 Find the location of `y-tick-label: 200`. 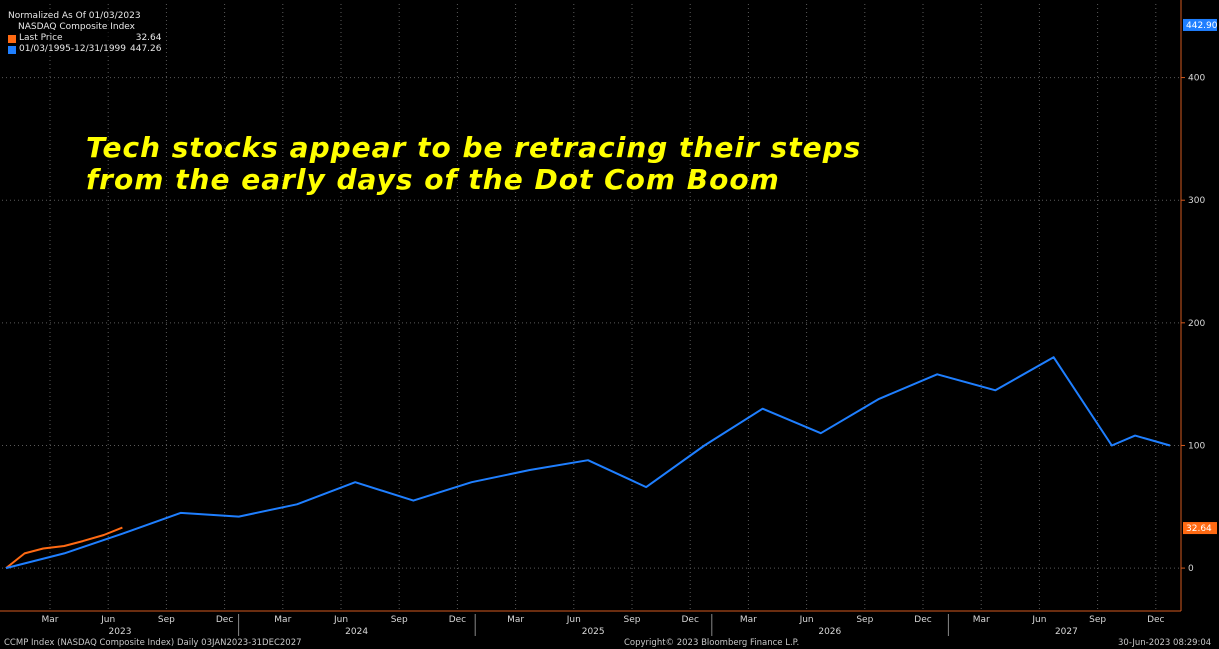

y-tick-label: 200 is located at coordinates (1196, 324).